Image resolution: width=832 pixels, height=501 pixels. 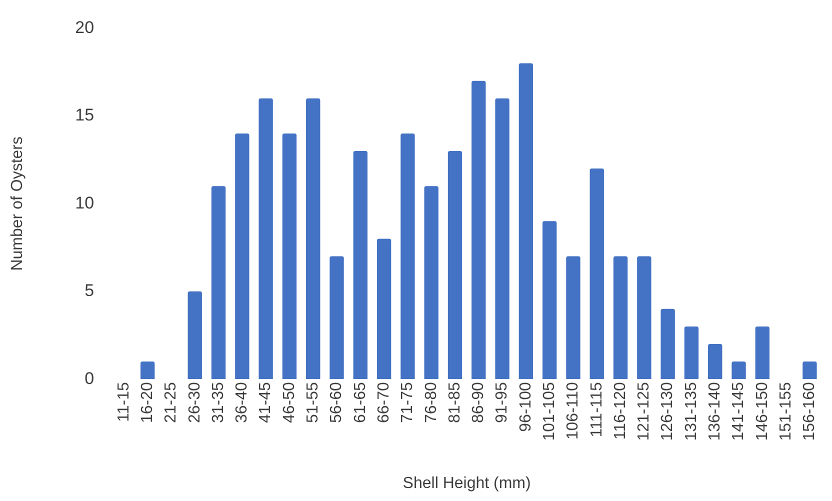 I want to click on x-tick-label: 41-45, so click(x=265, y=403).